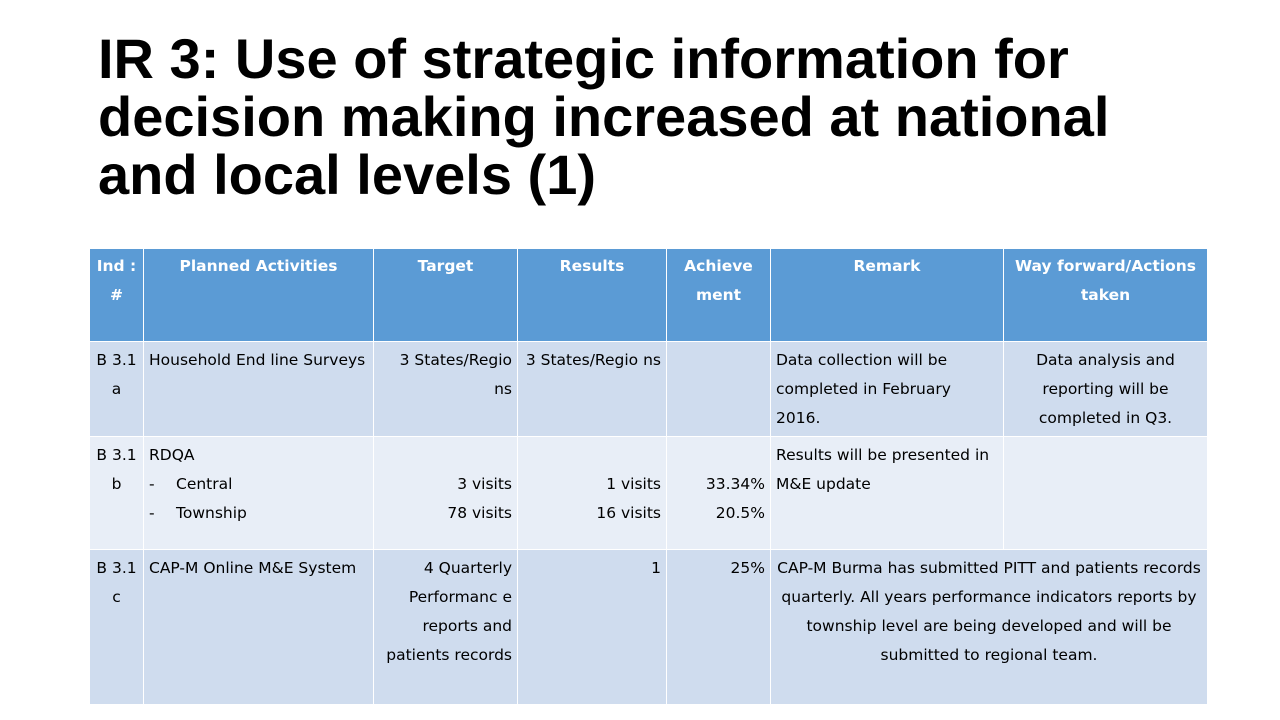 Image resolution: width=1280 pixels, height=720 pixels. Describe the element at coordinates (116, 627) in the screenshot. I see `cell-ind: B 3.1 c` at that location.